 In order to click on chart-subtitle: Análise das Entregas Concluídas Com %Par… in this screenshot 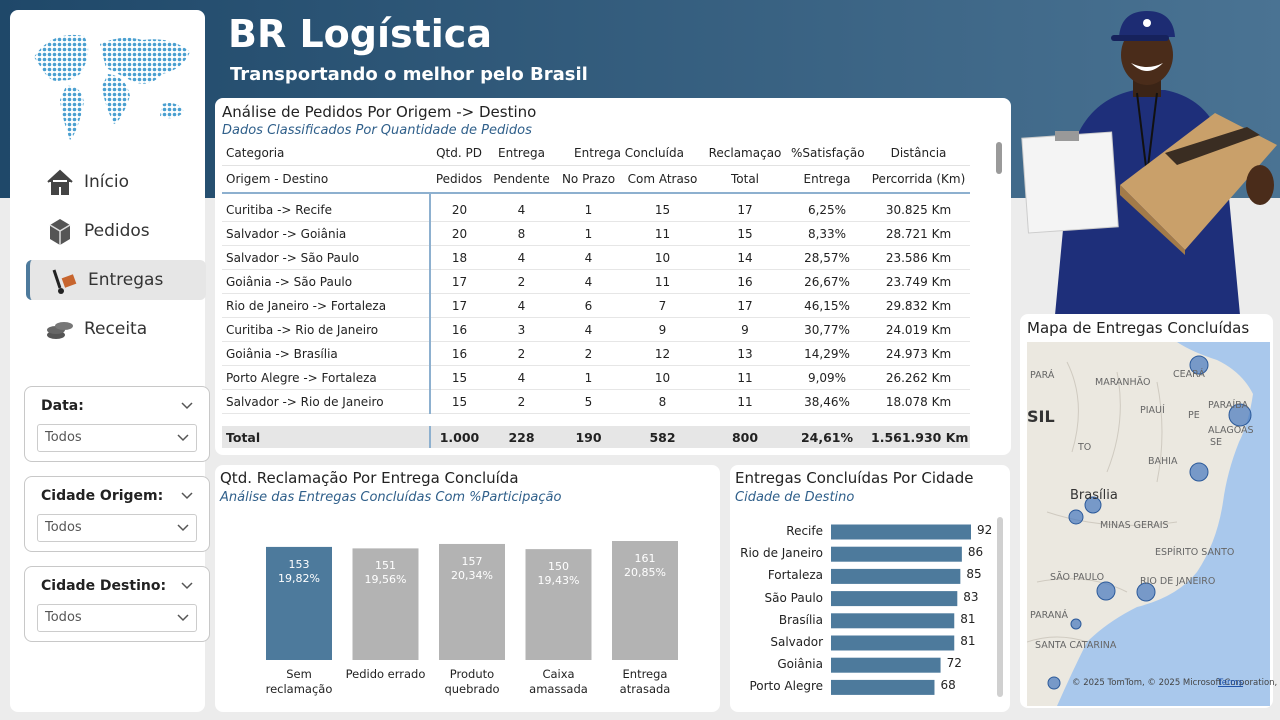, I will do `click(391, 497)`.